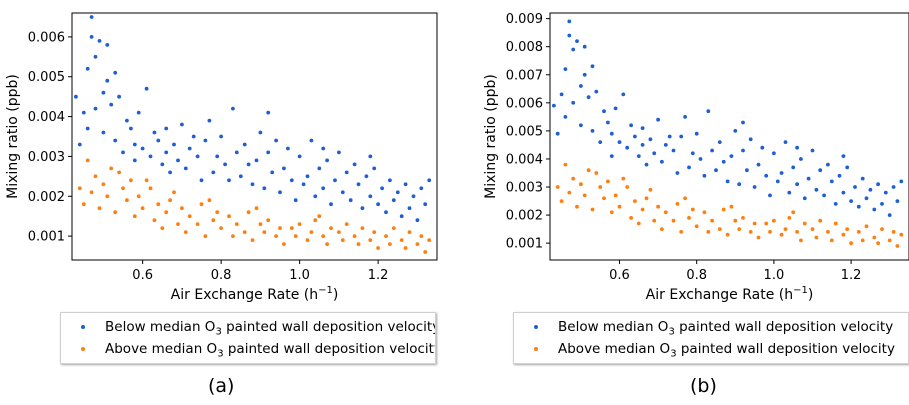 This screenshot has height=405, width=909. Describe the element at coordinates (83, 349) in the screenshot. I see `legend-marker-orange` at that location.